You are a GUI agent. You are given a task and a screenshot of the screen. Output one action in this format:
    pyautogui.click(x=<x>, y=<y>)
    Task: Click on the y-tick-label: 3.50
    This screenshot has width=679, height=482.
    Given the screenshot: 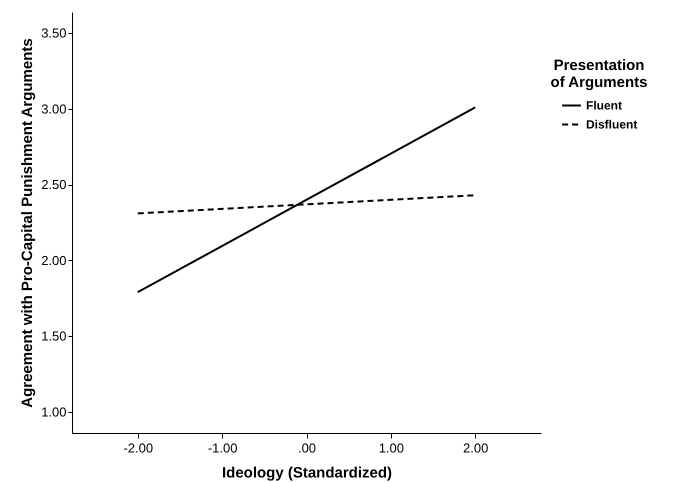 What is the action you would take?
    pyautogui.click(x=53, y=33)
    